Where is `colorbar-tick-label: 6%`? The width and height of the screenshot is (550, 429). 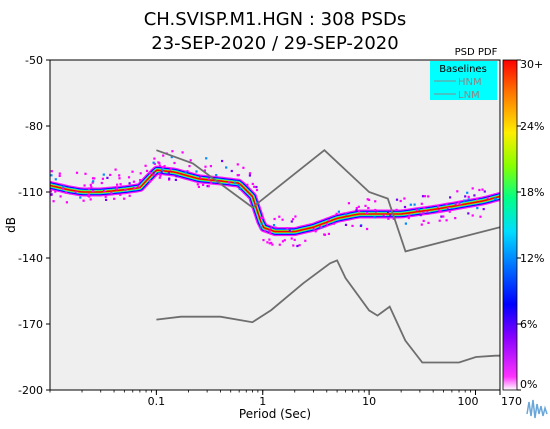
colorbar-tick-label: 6% is located at coordinates (528, 324).